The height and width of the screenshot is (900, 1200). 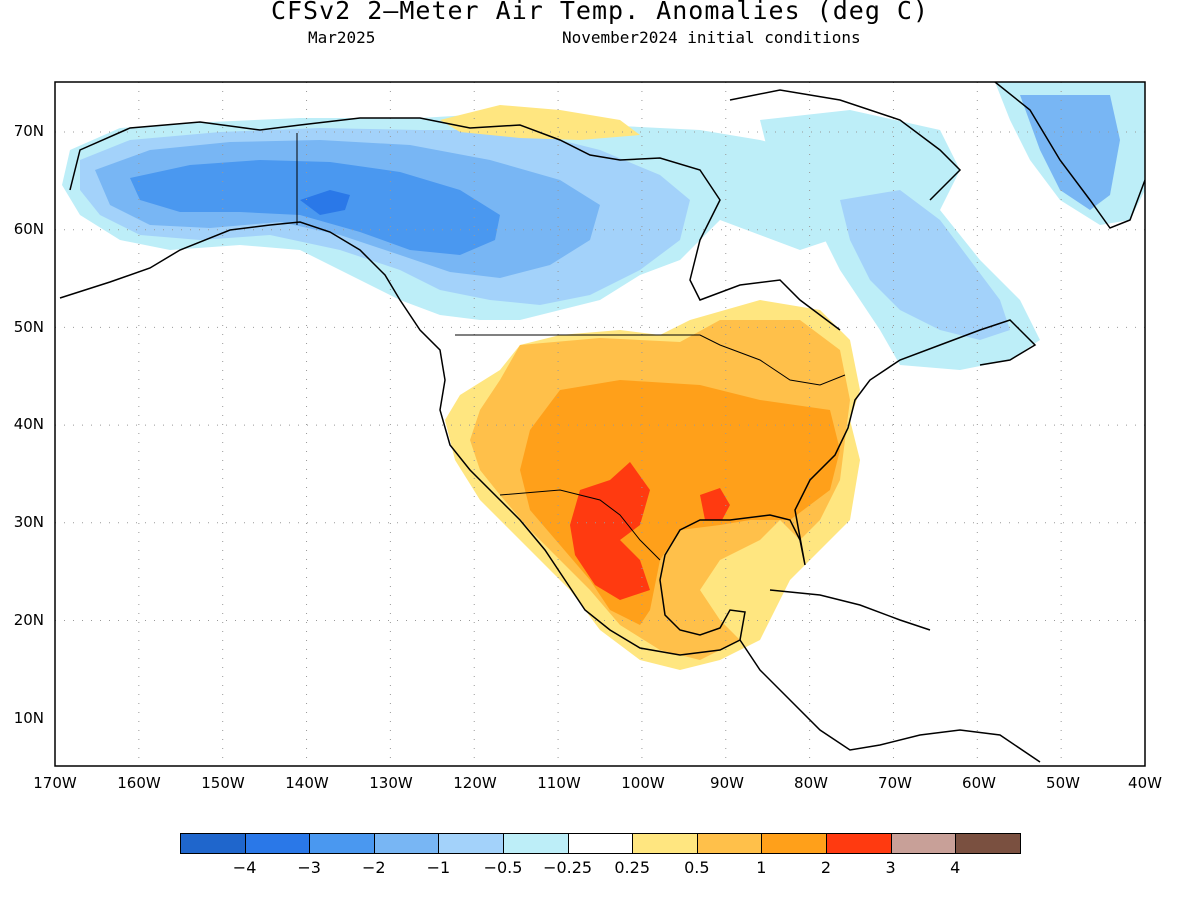 What do you see at coordinates (28, 718) in the screenshot?
I see `lat-label: 10N` at bounding box center [28, 718].